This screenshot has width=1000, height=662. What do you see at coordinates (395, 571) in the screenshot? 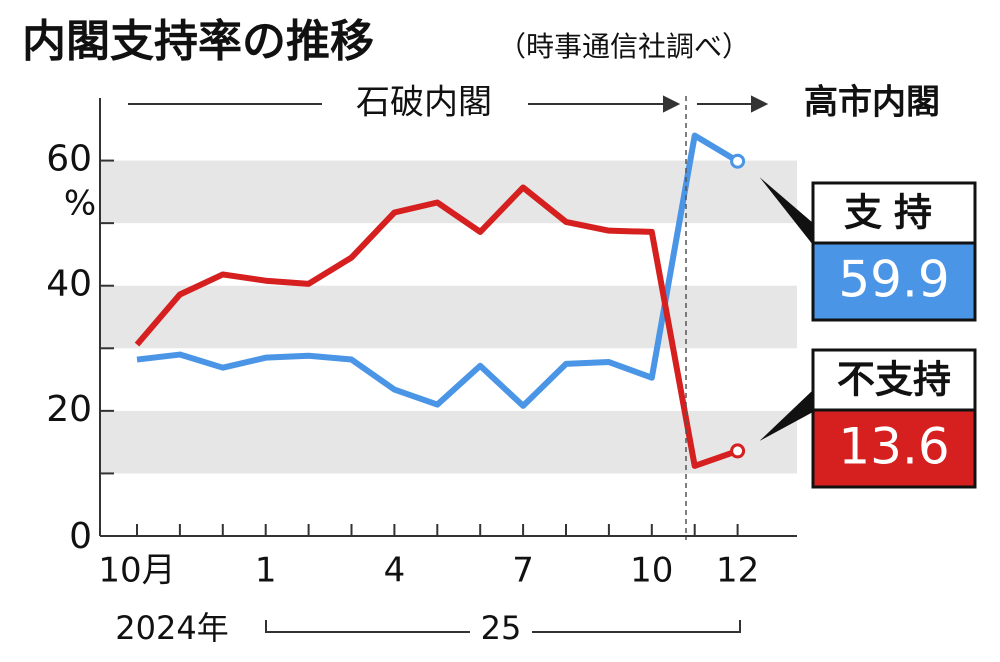
I see `x-tick-label: 4` at bounding box center [395, 571].